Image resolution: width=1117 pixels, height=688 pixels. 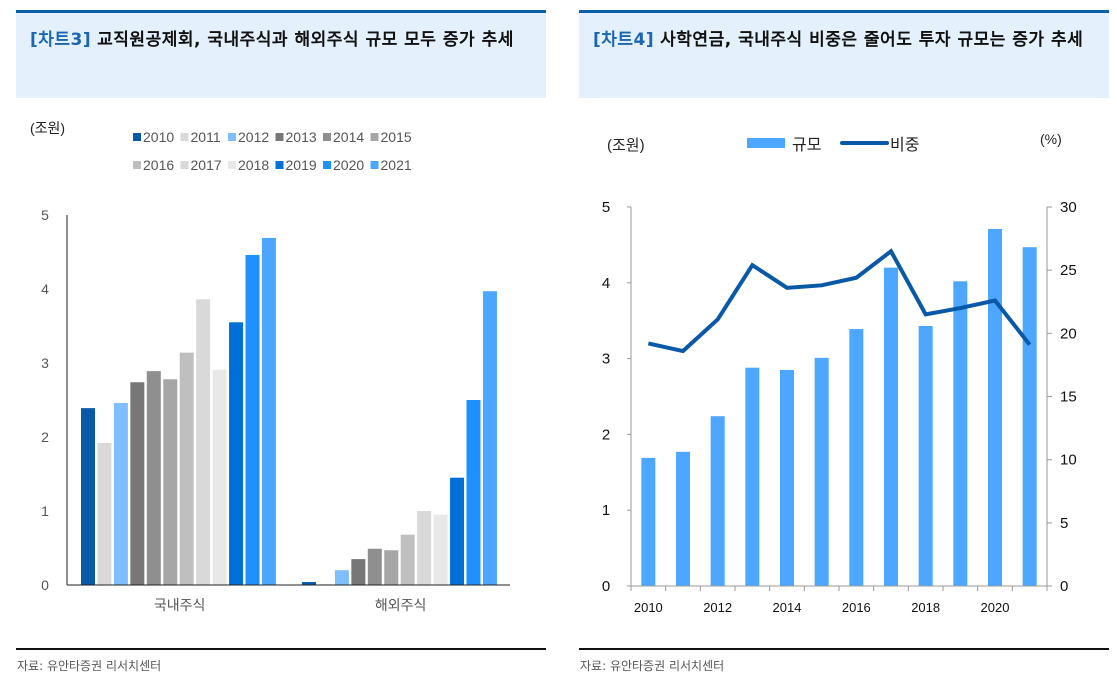 I want to click on x-tick-label: 2018, so click(x=925, y=607).